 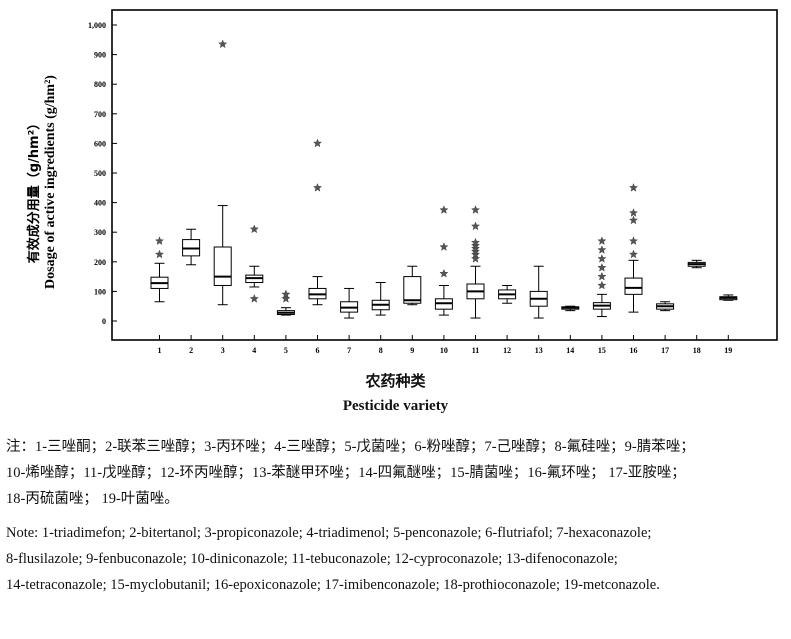 What do you see at coordinates (100, 232) in the screenshot?
I see `y-tick-label: 300` at bounding box center [100, 232].